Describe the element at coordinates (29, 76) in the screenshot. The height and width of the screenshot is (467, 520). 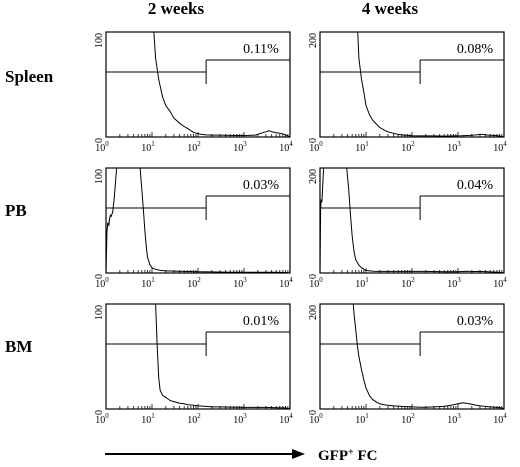
I see `row-label-spleen: Spleen` at that location.